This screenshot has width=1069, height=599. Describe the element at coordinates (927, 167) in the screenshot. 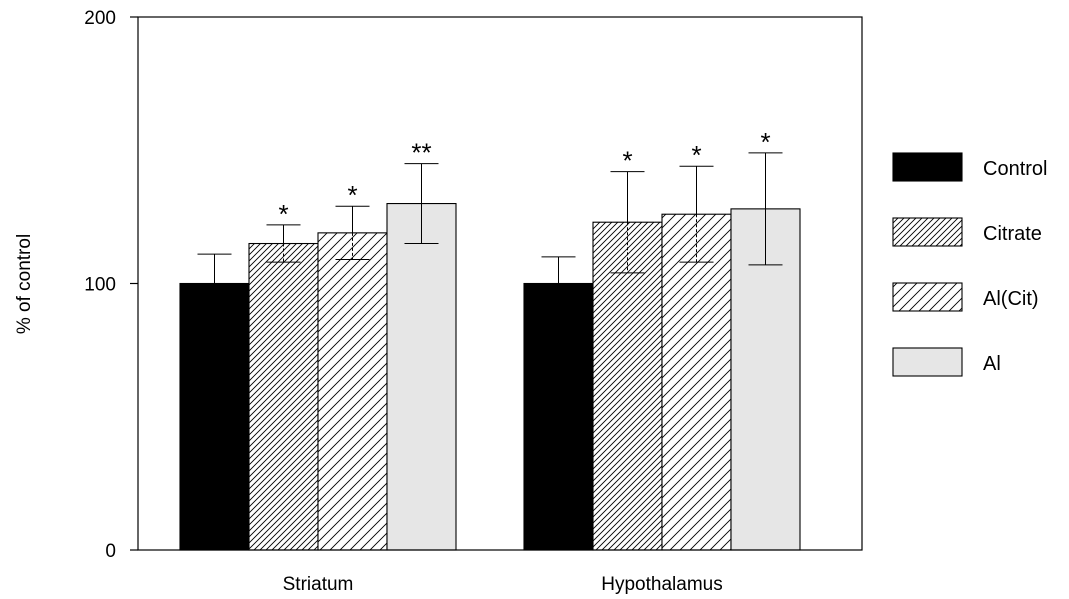

I see `legend-swatch-control` at that location.